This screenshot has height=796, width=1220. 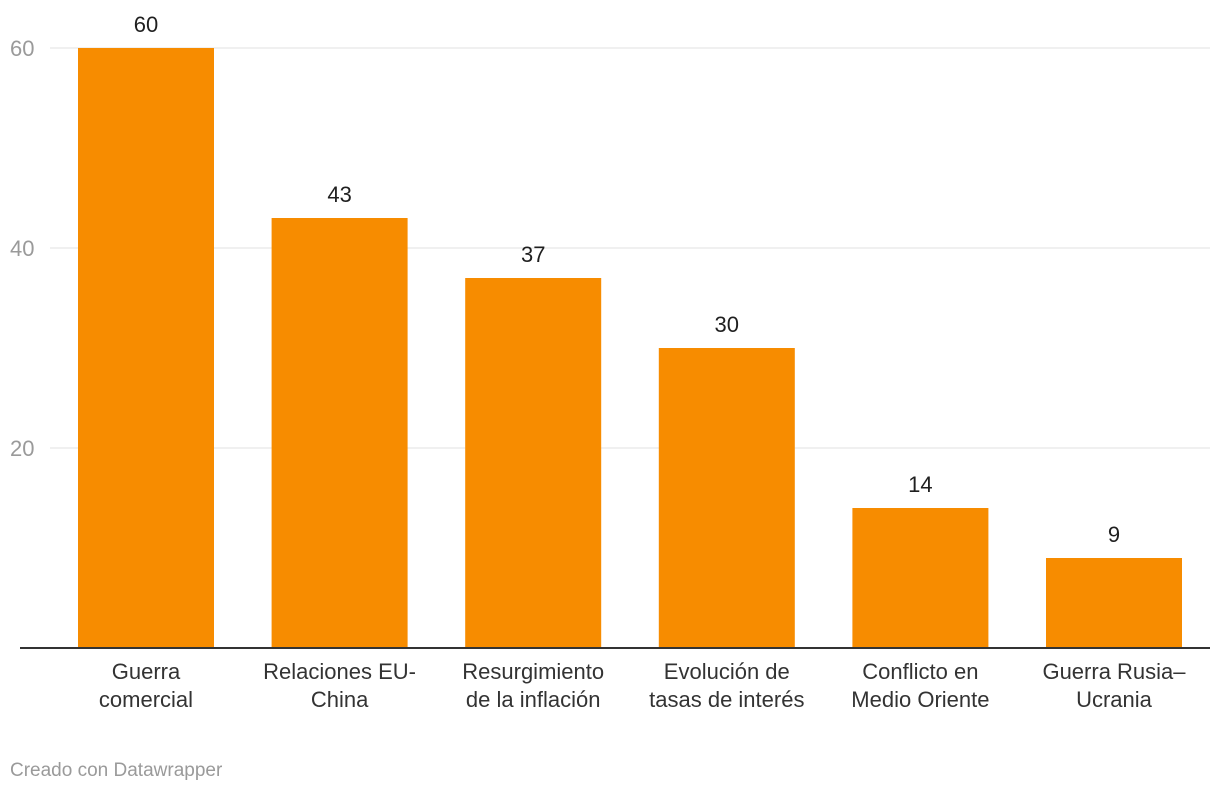 What do you see at coordinates (727, 324) in the screenshot?
I see `bar-value-label: 30` at bounding box center [727, 324].